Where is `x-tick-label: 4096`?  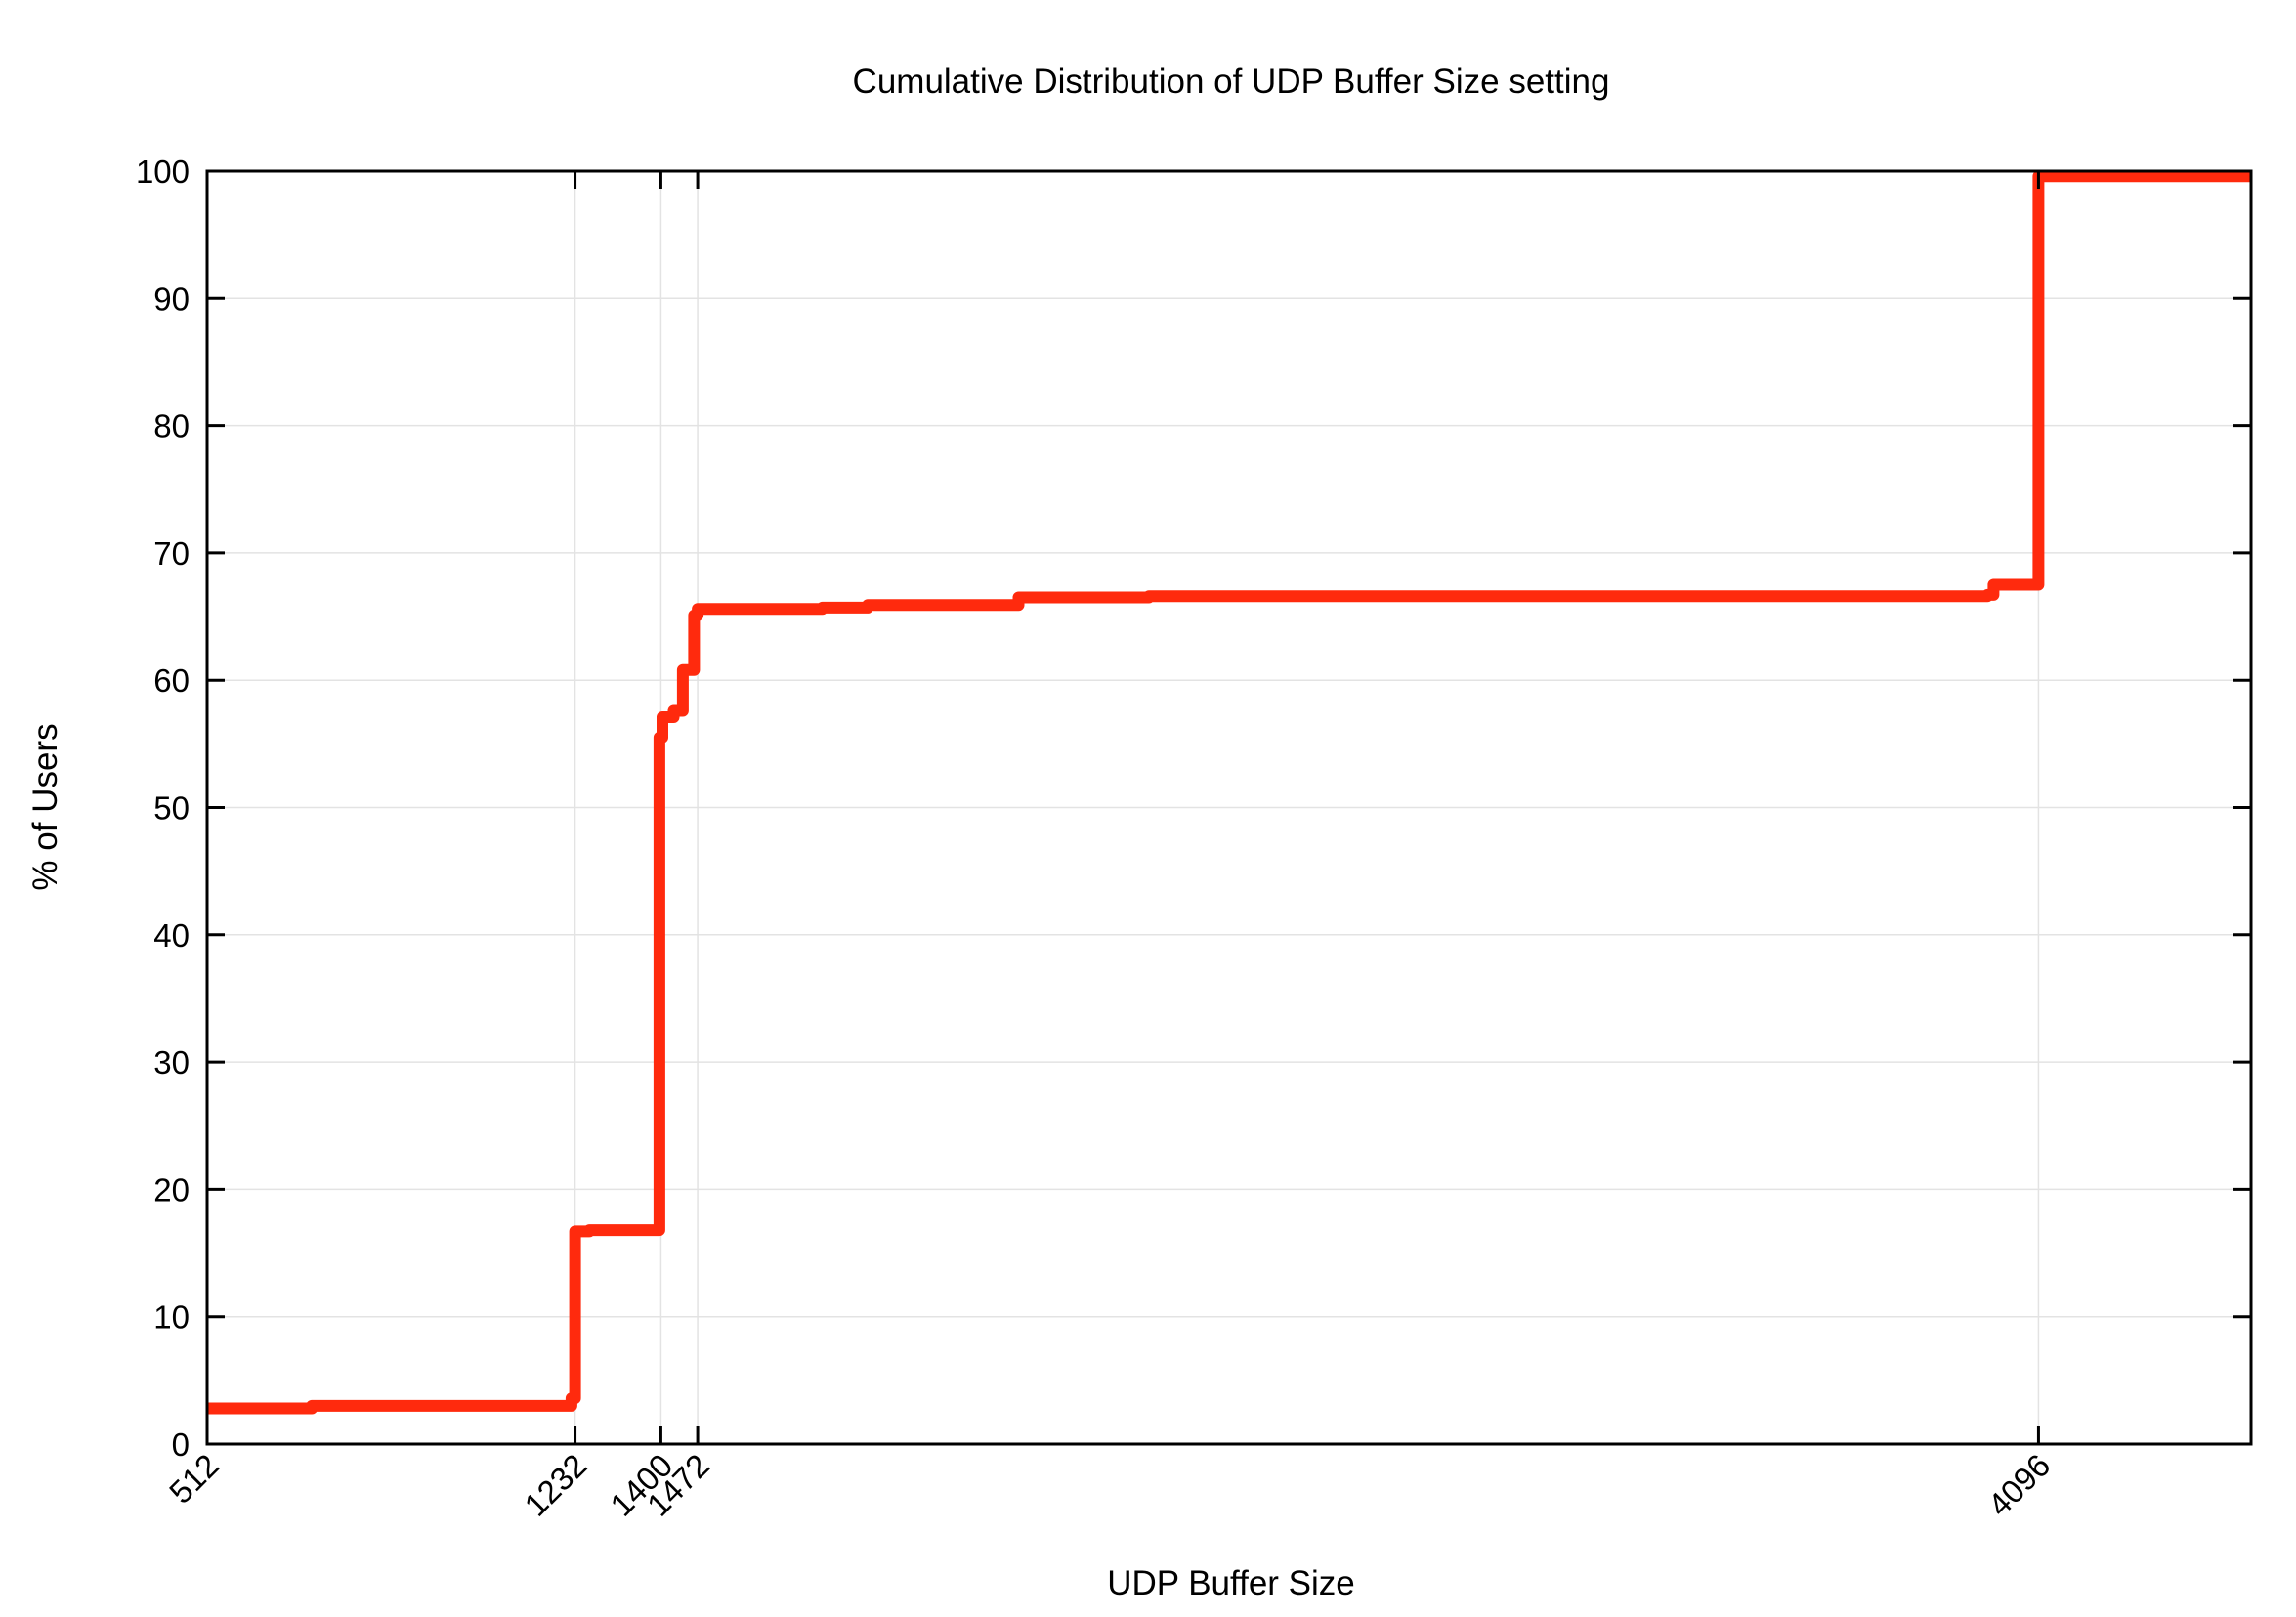 x-tick-label: 4096 is located at coordinates (2018, 1485).